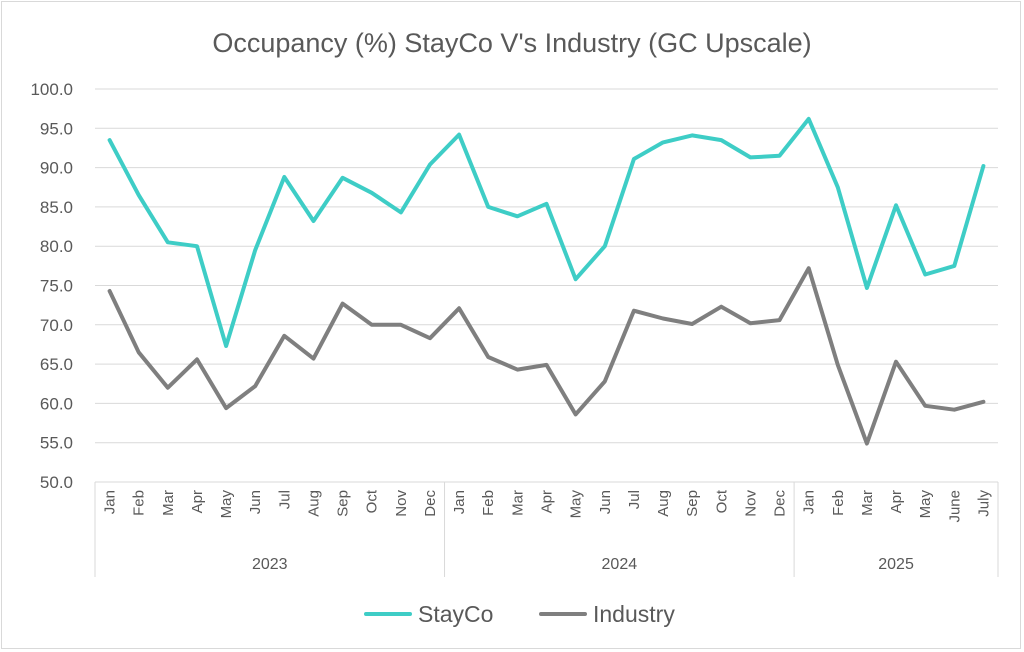 Image resolution: width=1024 pixels, height=652 pixels. What do you see at coordinates (896, 564) in the screenshot?
I see `year-label: 2025` at bounding box center [896, 564].